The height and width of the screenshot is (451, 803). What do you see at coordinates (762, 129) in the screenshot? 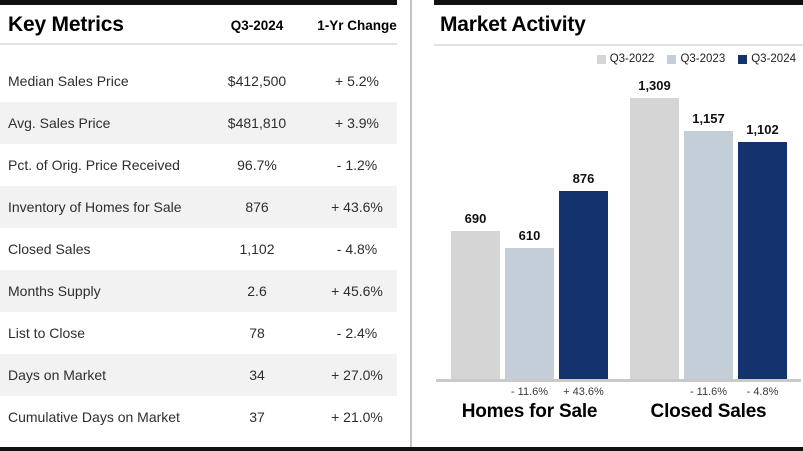
I see `bar-value-label: 1,102` at bounding box center [762, 129].